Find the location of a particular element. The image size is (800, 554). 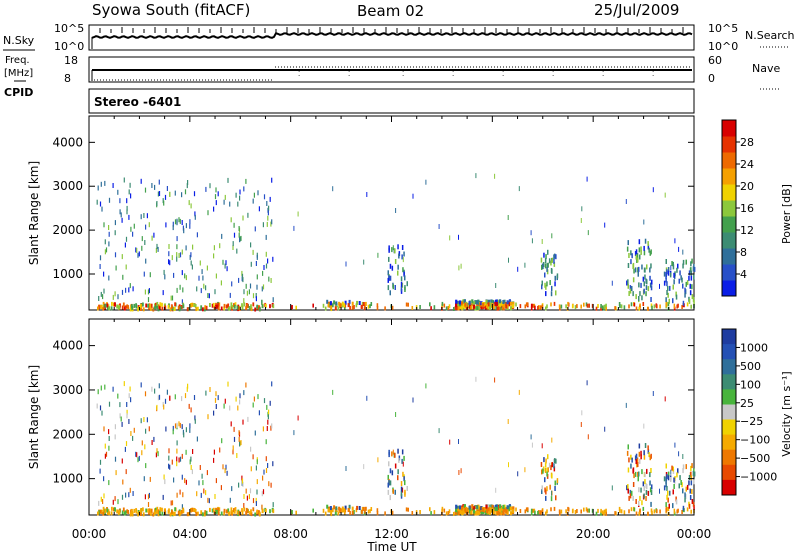

y-tick-label: 3000 is located at coordinates (67, 186).